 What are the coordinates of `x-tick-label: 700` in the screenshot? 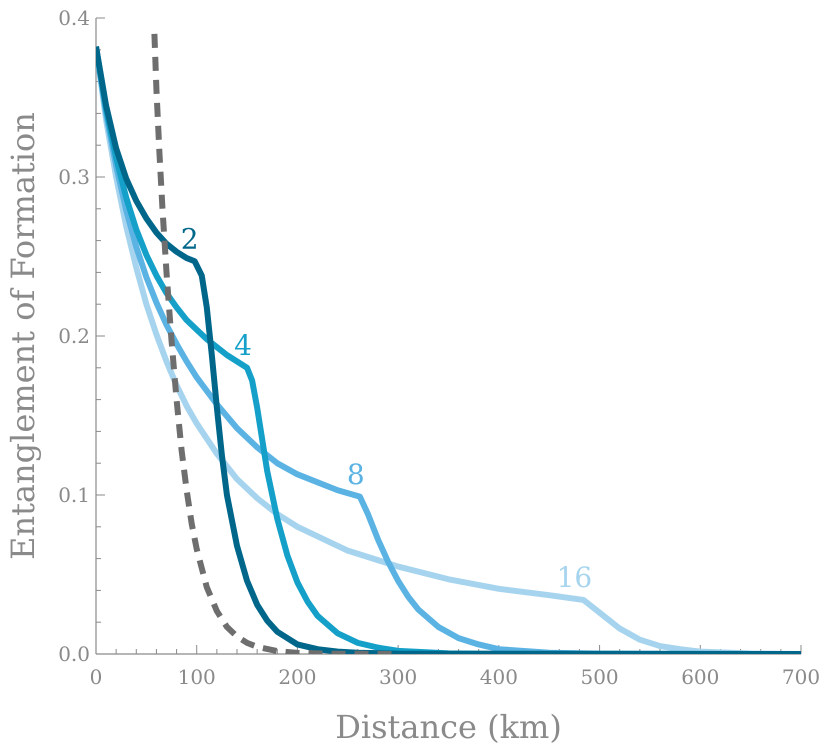 It's located at (801, 677).